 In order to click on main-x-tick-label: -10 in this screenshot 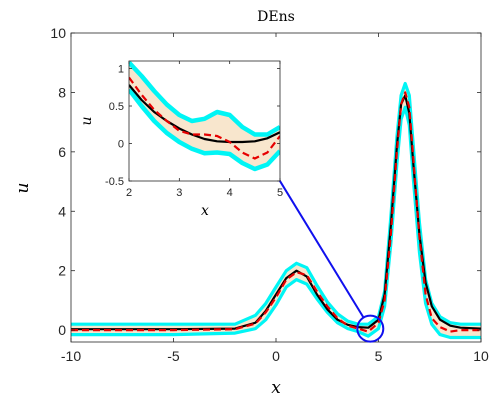, I will do `click(71, 356)`.